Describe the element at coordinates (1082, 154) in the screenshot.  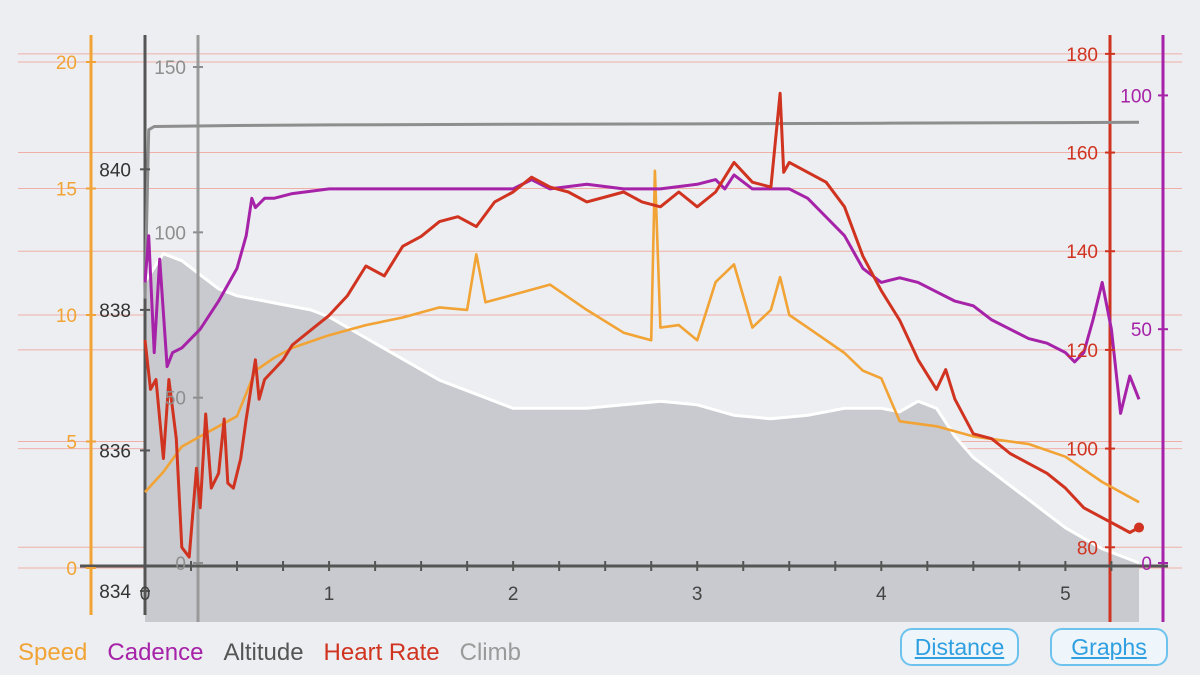
I see `heart-rate-tick-label: 160` at that location.